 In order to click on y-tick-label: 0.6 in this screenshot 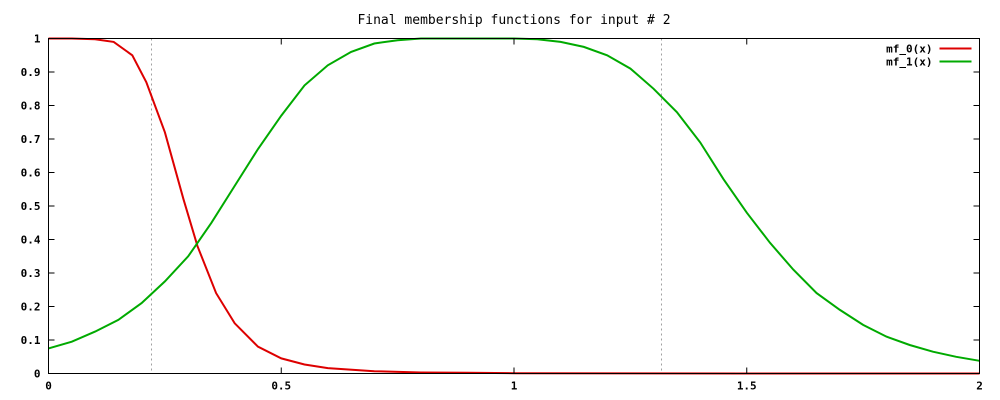, I will do `click(31, 173)`.